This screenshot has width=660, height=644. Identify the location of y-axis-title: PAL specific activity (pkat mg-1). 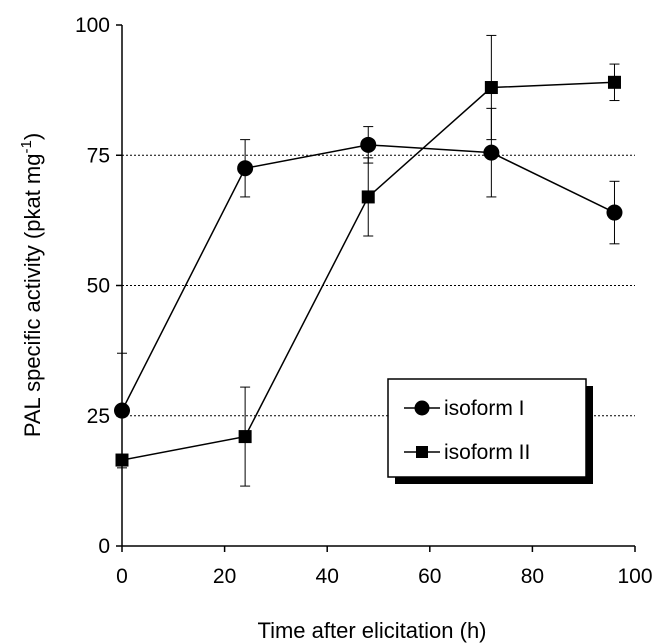
(31, 285).